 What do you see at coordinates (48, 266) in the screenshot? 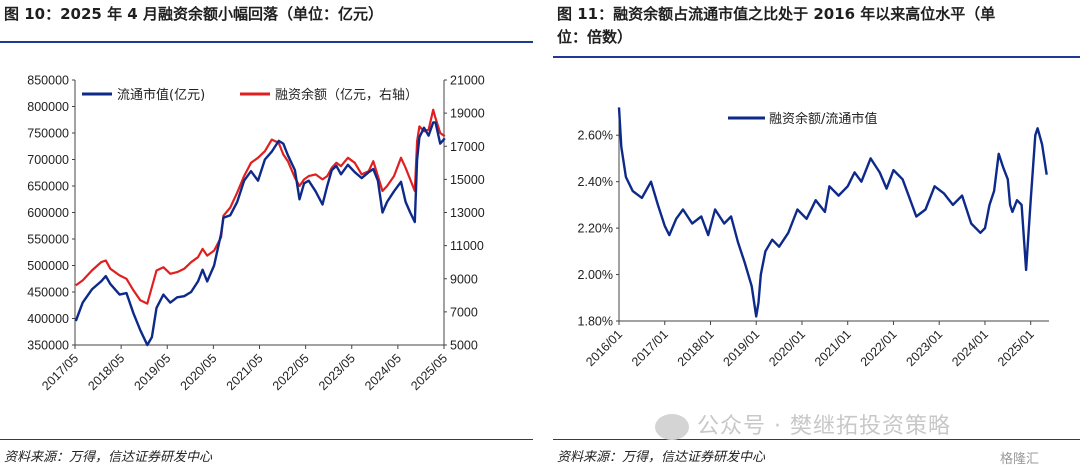
I see `left-y-tick-label: 500000` at bounding box center [48, 266].